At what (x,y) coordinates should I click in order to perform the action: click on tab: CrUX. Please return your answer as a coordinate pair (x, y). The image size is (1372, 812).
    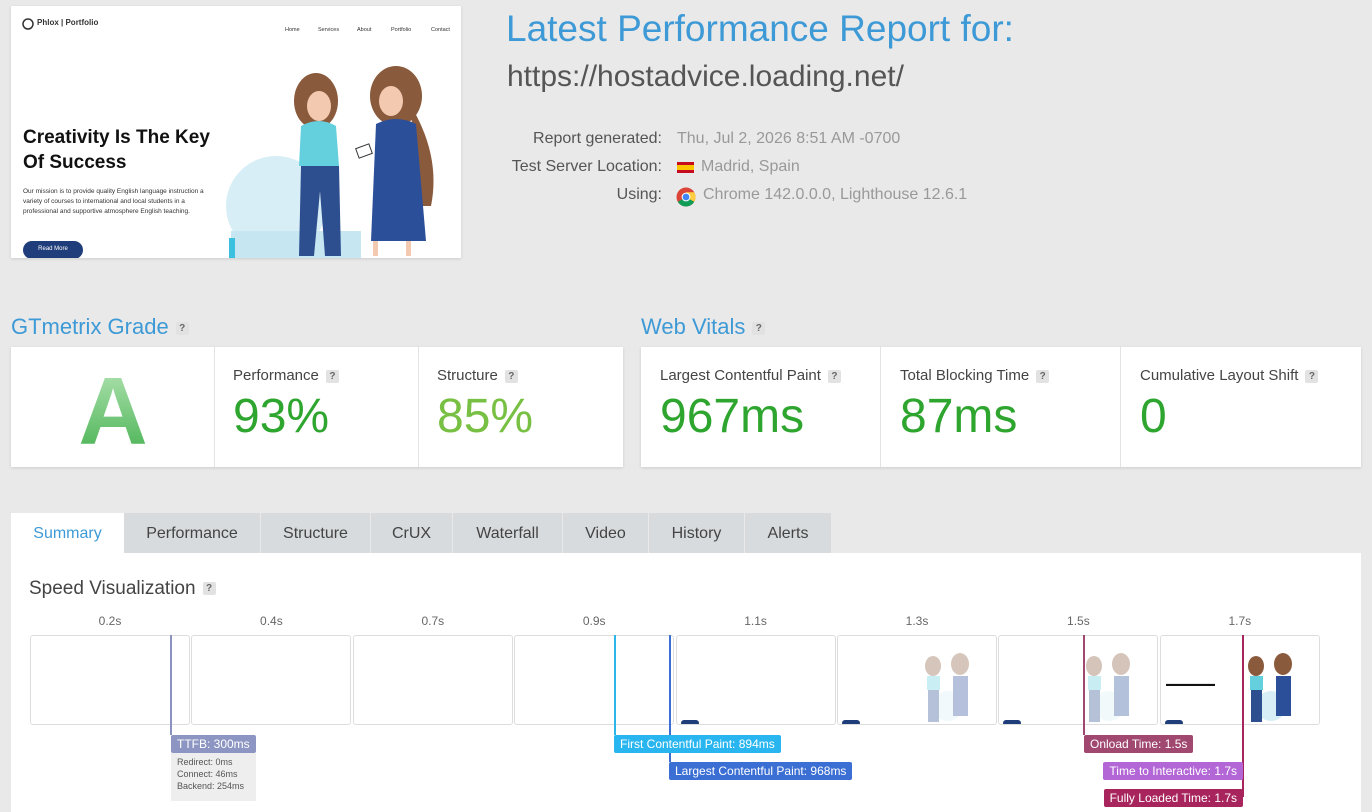
    Looking at the image, I should click on (412, 533).